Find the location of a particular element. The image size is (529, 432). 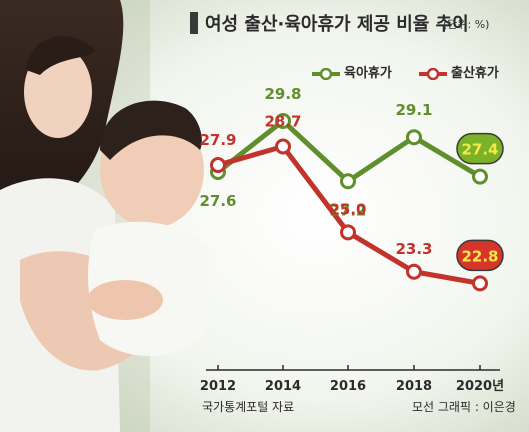

x-tick-label: 2020년 is located at coordinates (480, 386).